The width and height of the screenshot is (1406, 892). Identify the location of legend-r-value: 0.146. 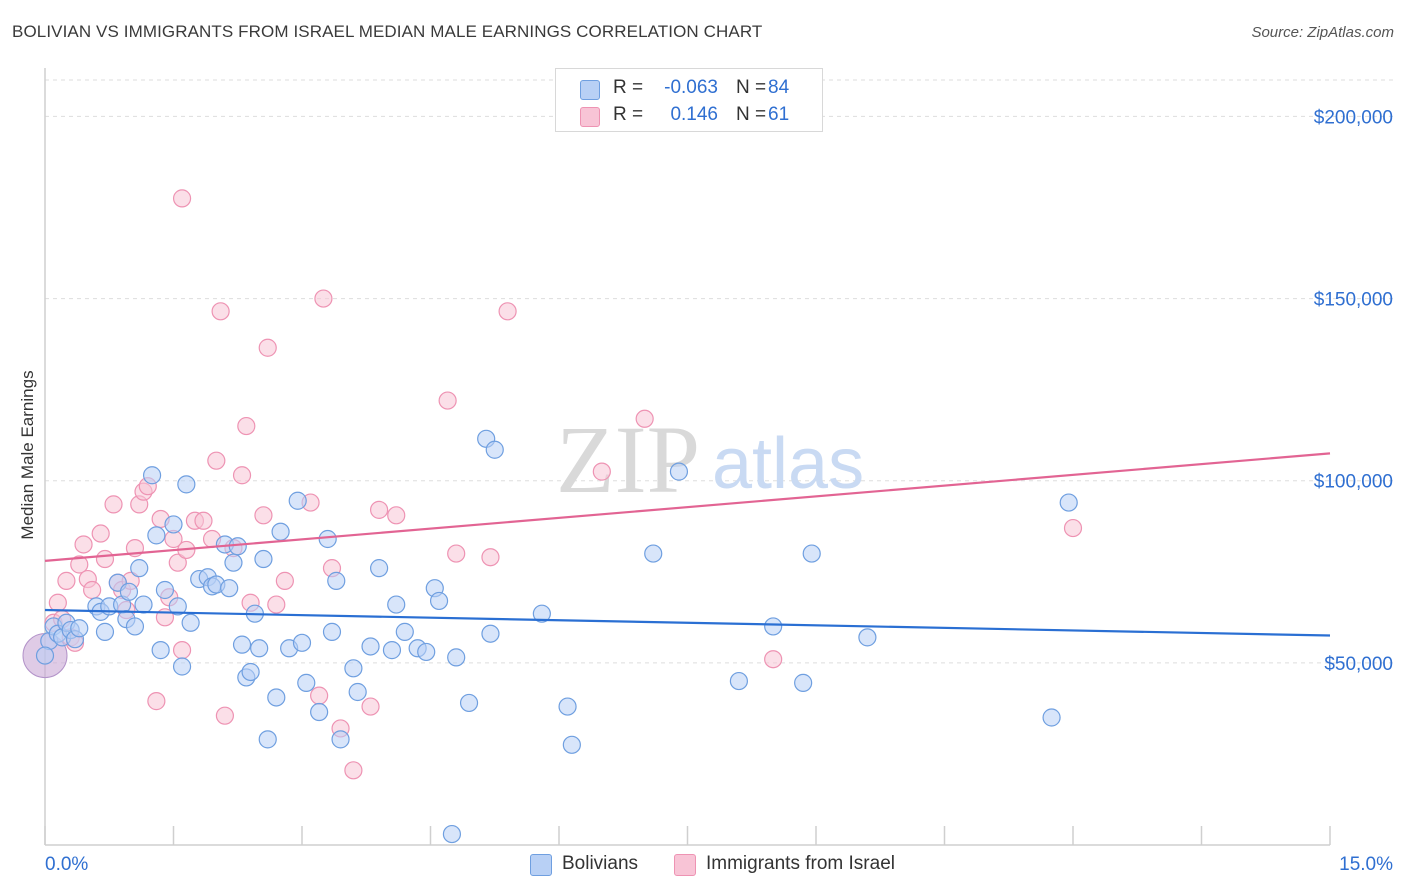
(694, 114).